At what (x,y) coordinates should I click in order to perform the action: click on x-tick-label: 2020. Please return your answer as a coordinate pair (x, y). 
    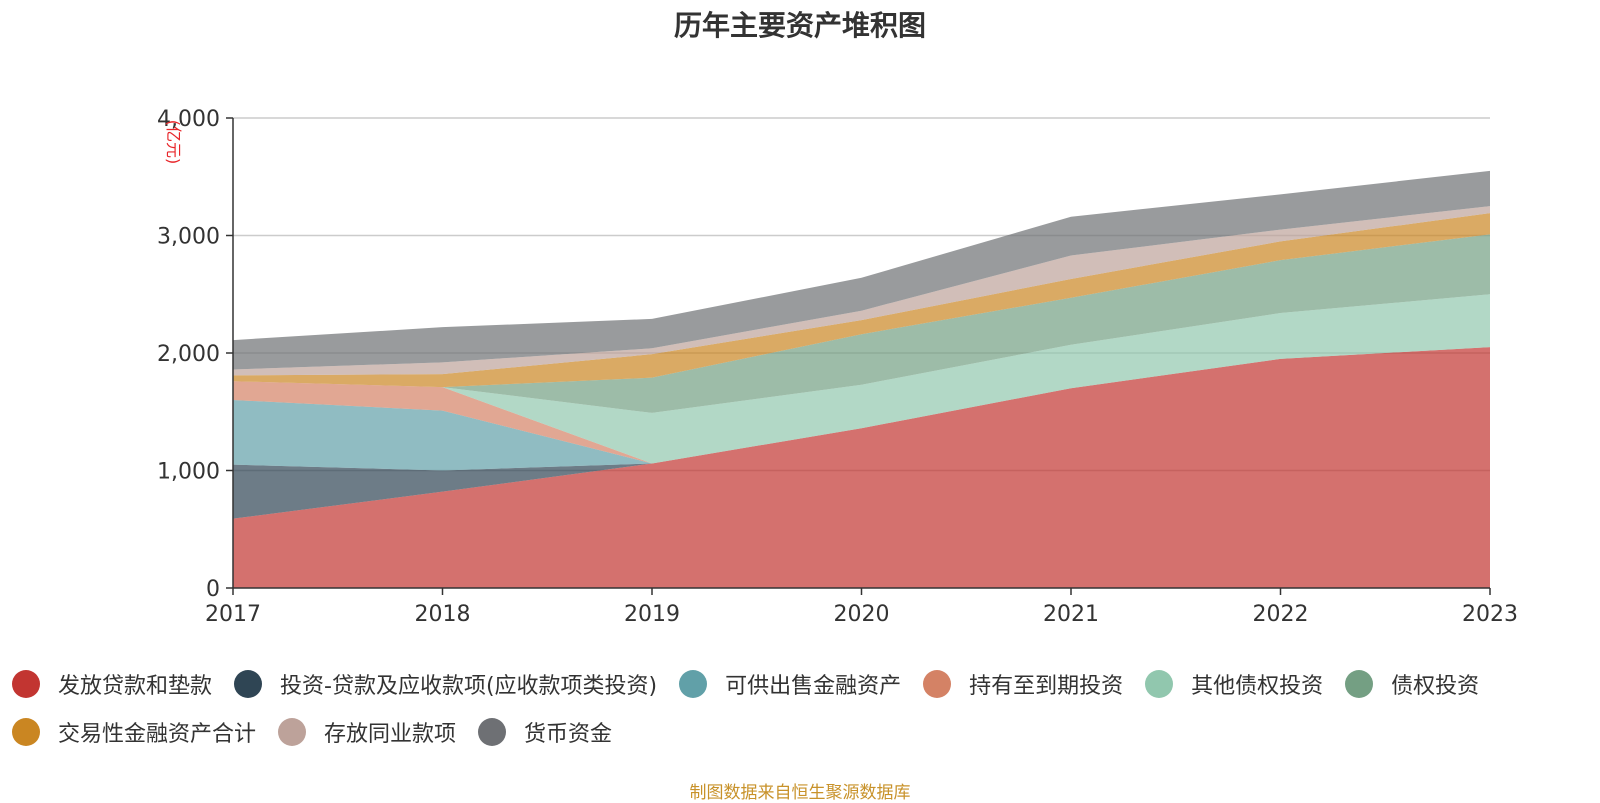
    Looking at the image, I should click on (862, 614).